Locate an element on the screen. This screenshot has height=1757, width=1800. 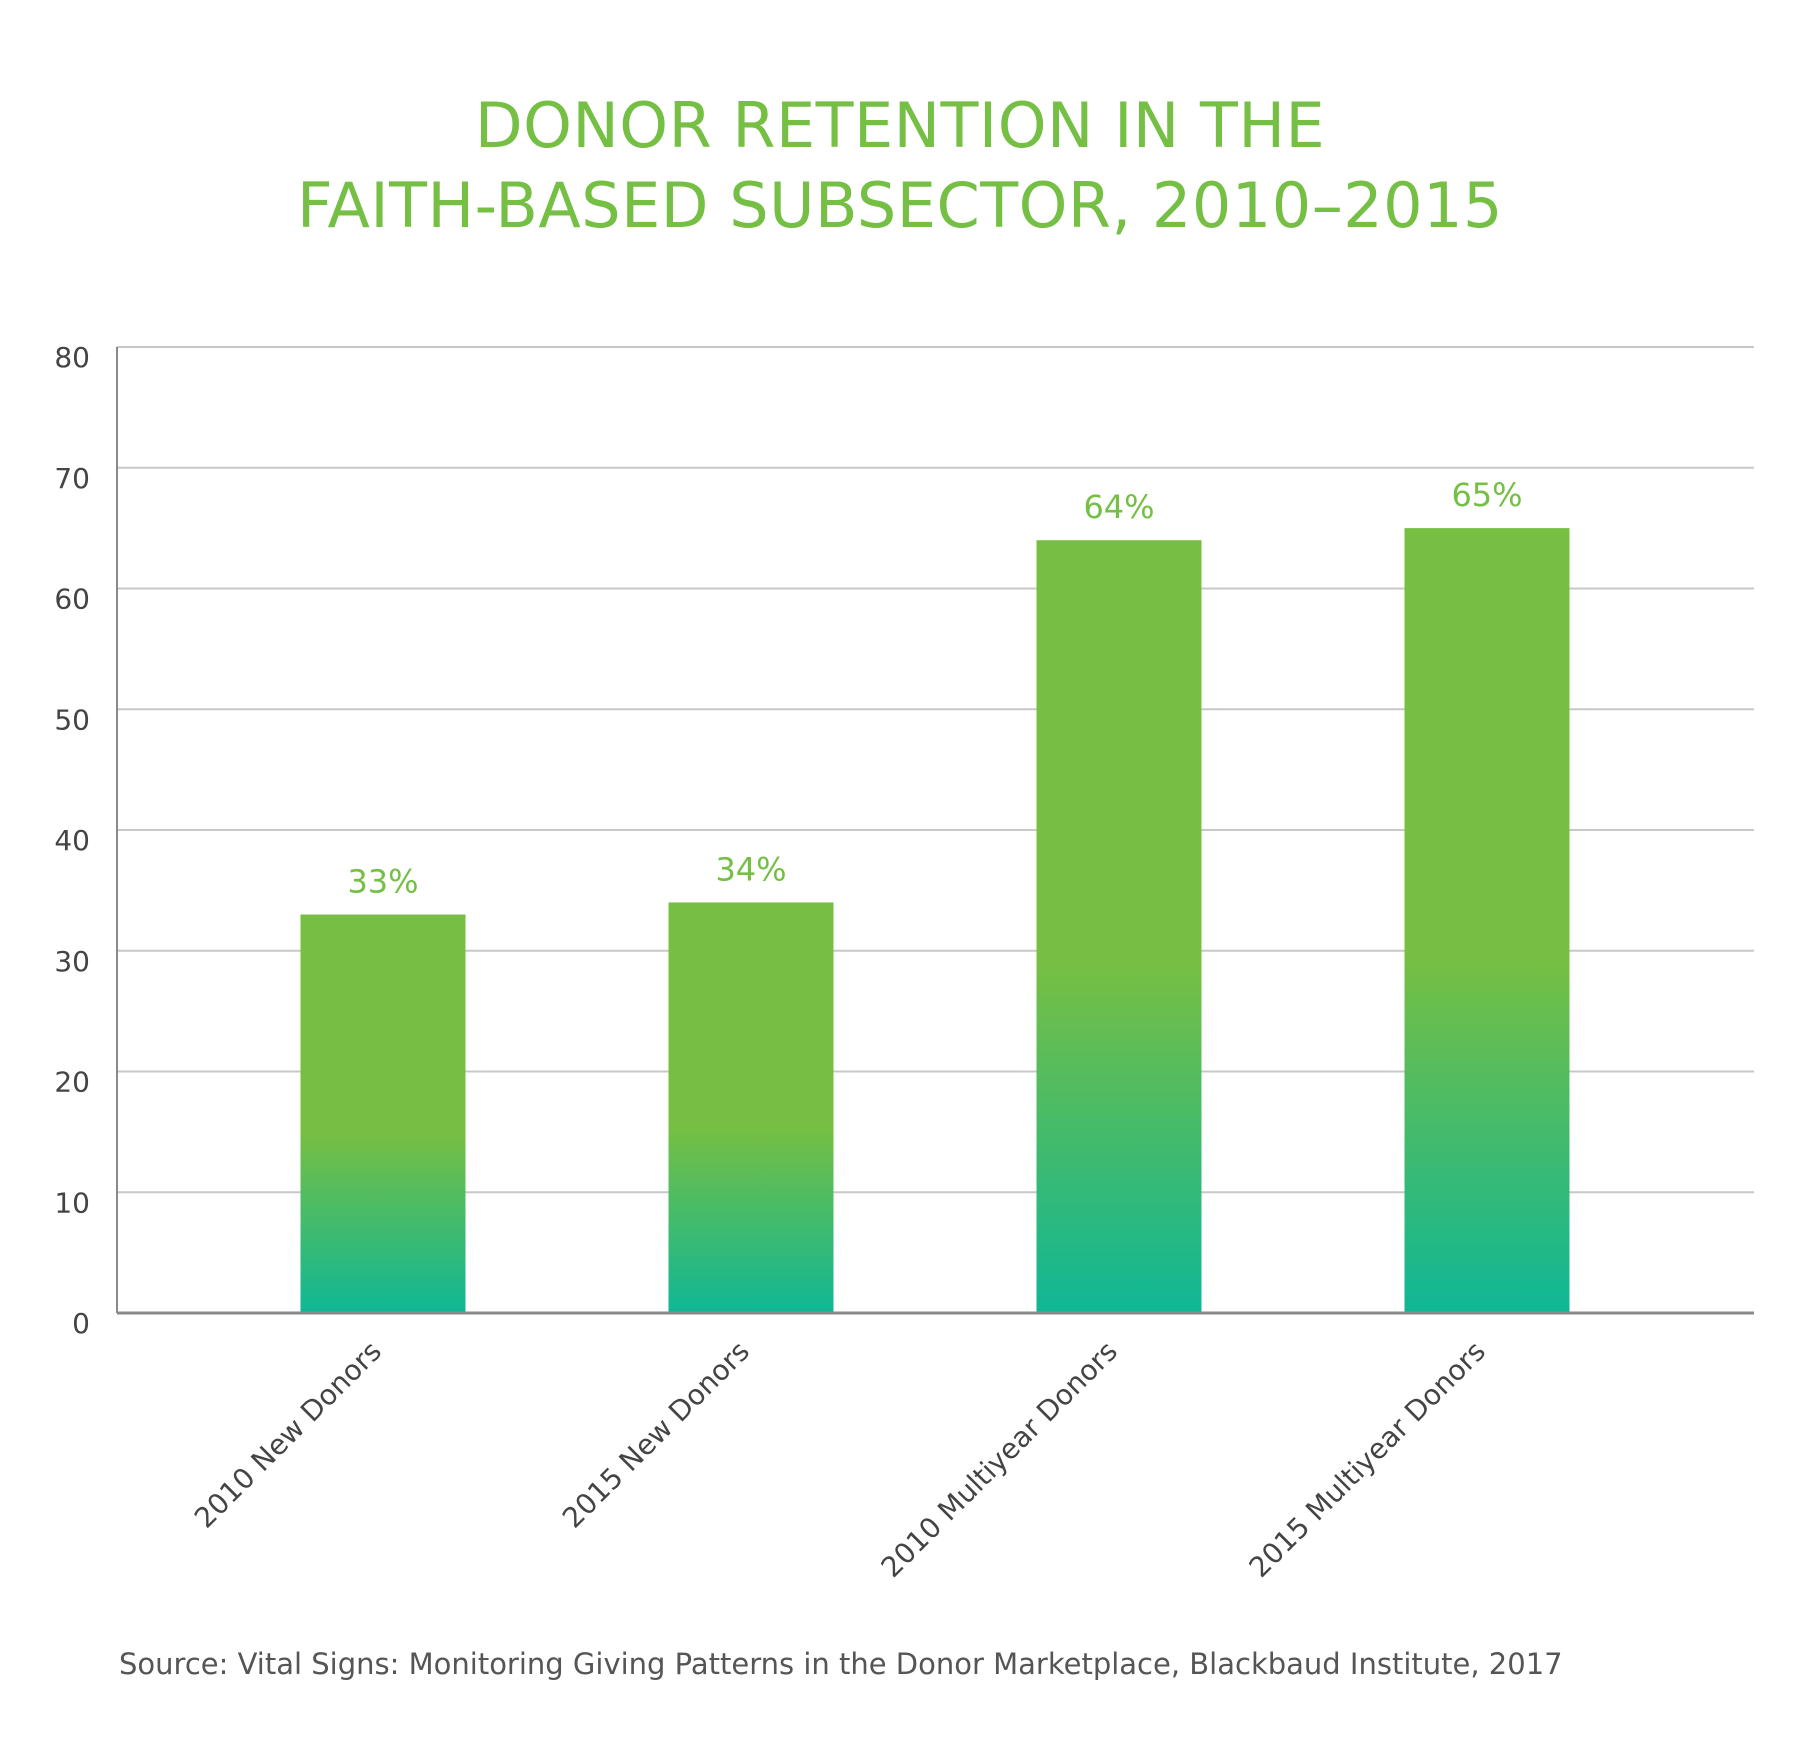
y-tick-label-10: 10 is located at coordinates (72, 1202).